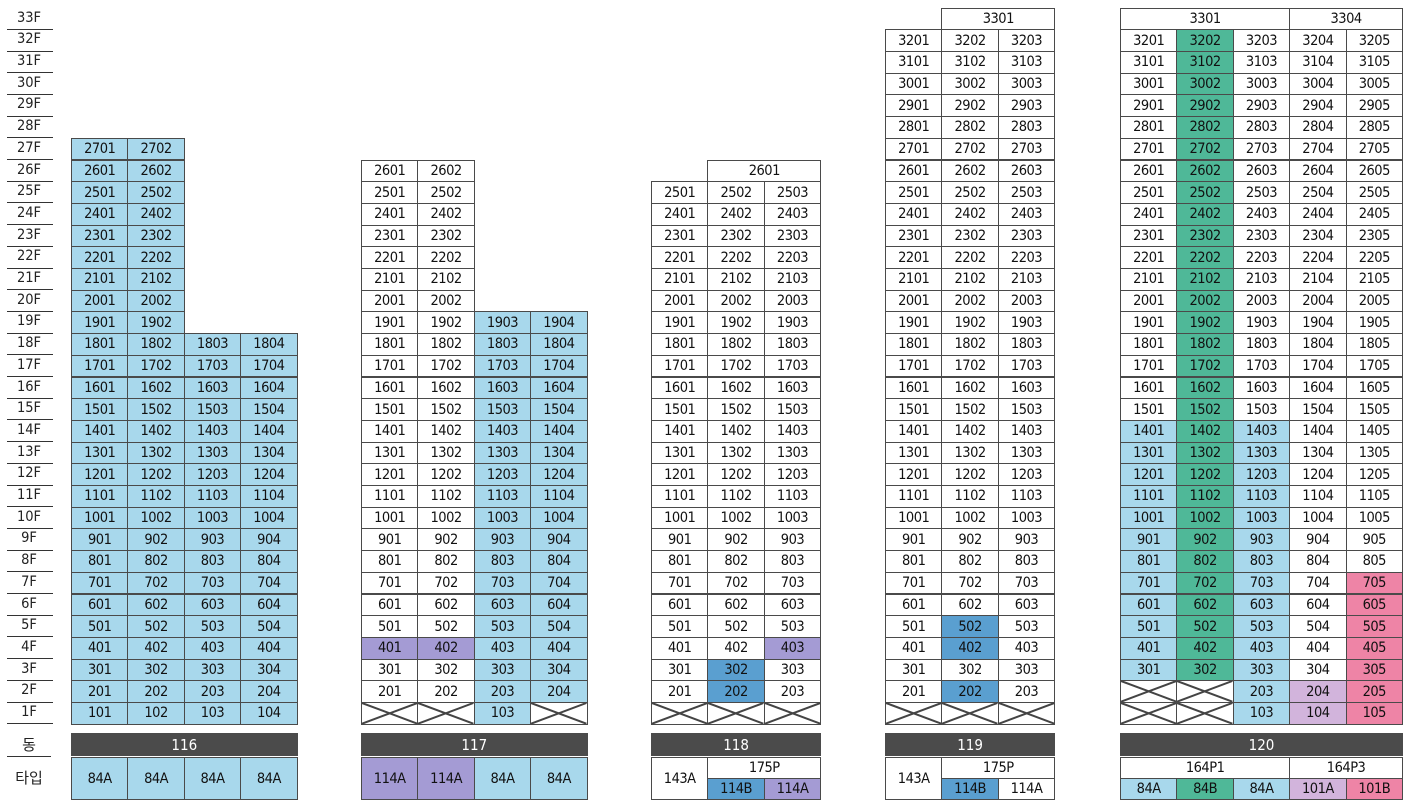  Describe the element at coordinates (1261, 279) in the screenshot. I see `unit-cell: 2103` at that location.